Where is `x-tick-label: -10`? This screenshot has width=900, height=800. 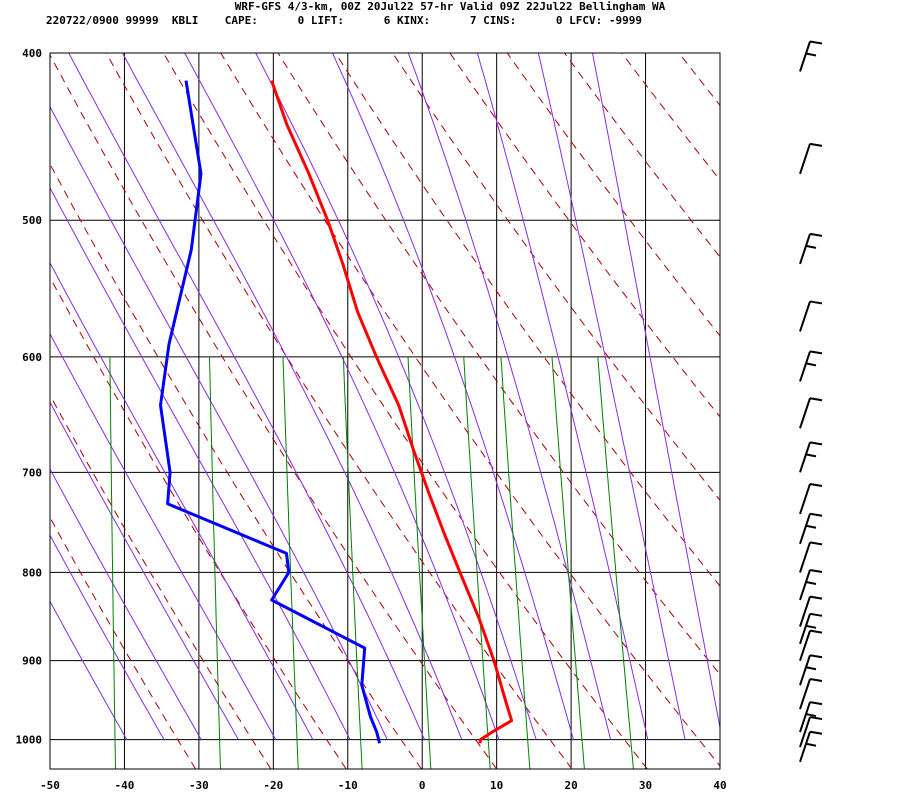 x-tick-label: -10 is located at coordinates (348, 785).